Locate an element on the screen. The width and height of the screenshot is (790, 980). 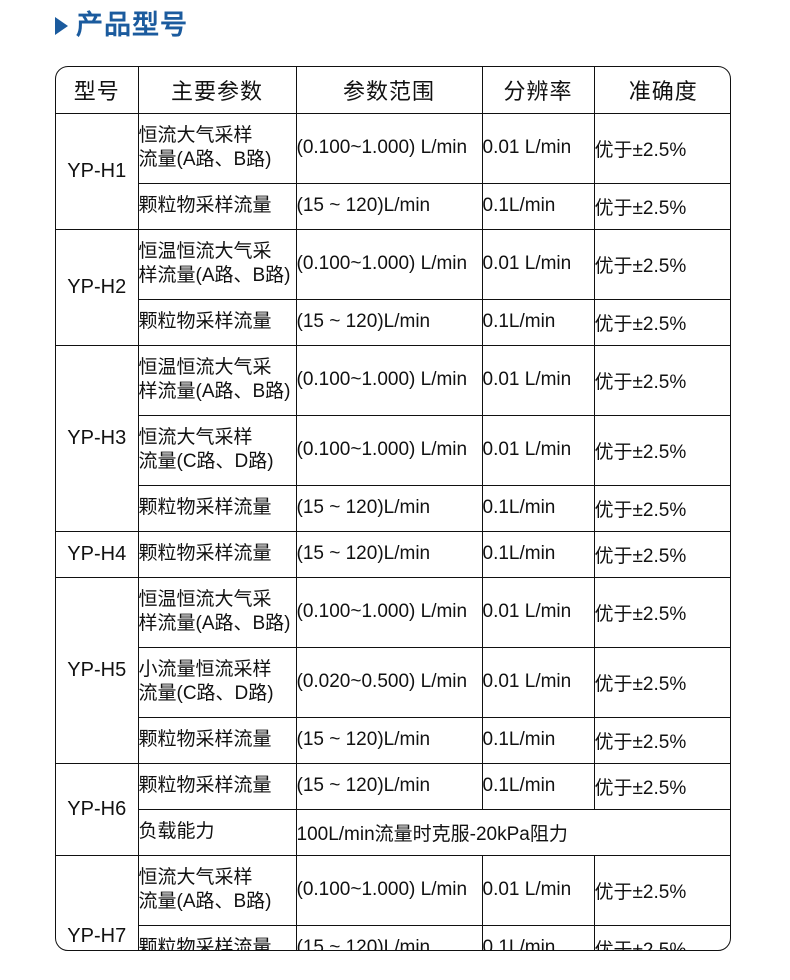
model-cell-yp-h1: YP-H1 is located at coordinates (97, 171).